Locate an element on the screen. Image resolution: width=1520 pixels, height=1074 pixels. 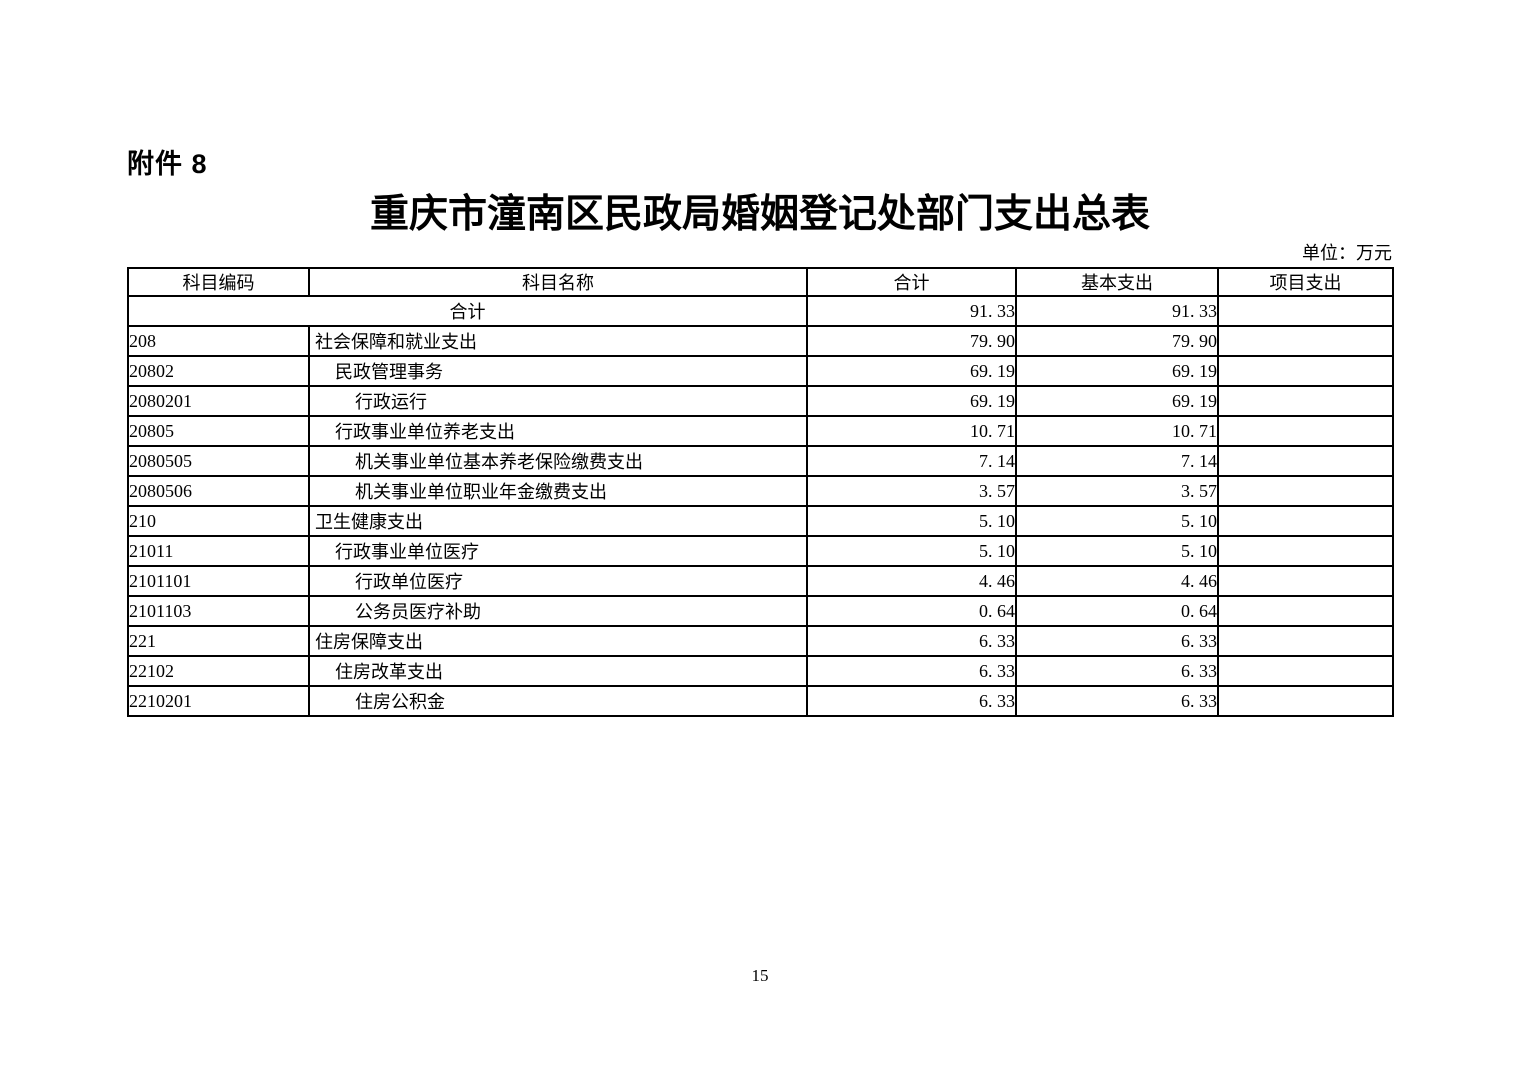
table-row: 2210201 住房公积金 6. 33 6. 33 is located at coordinates (760, 701).